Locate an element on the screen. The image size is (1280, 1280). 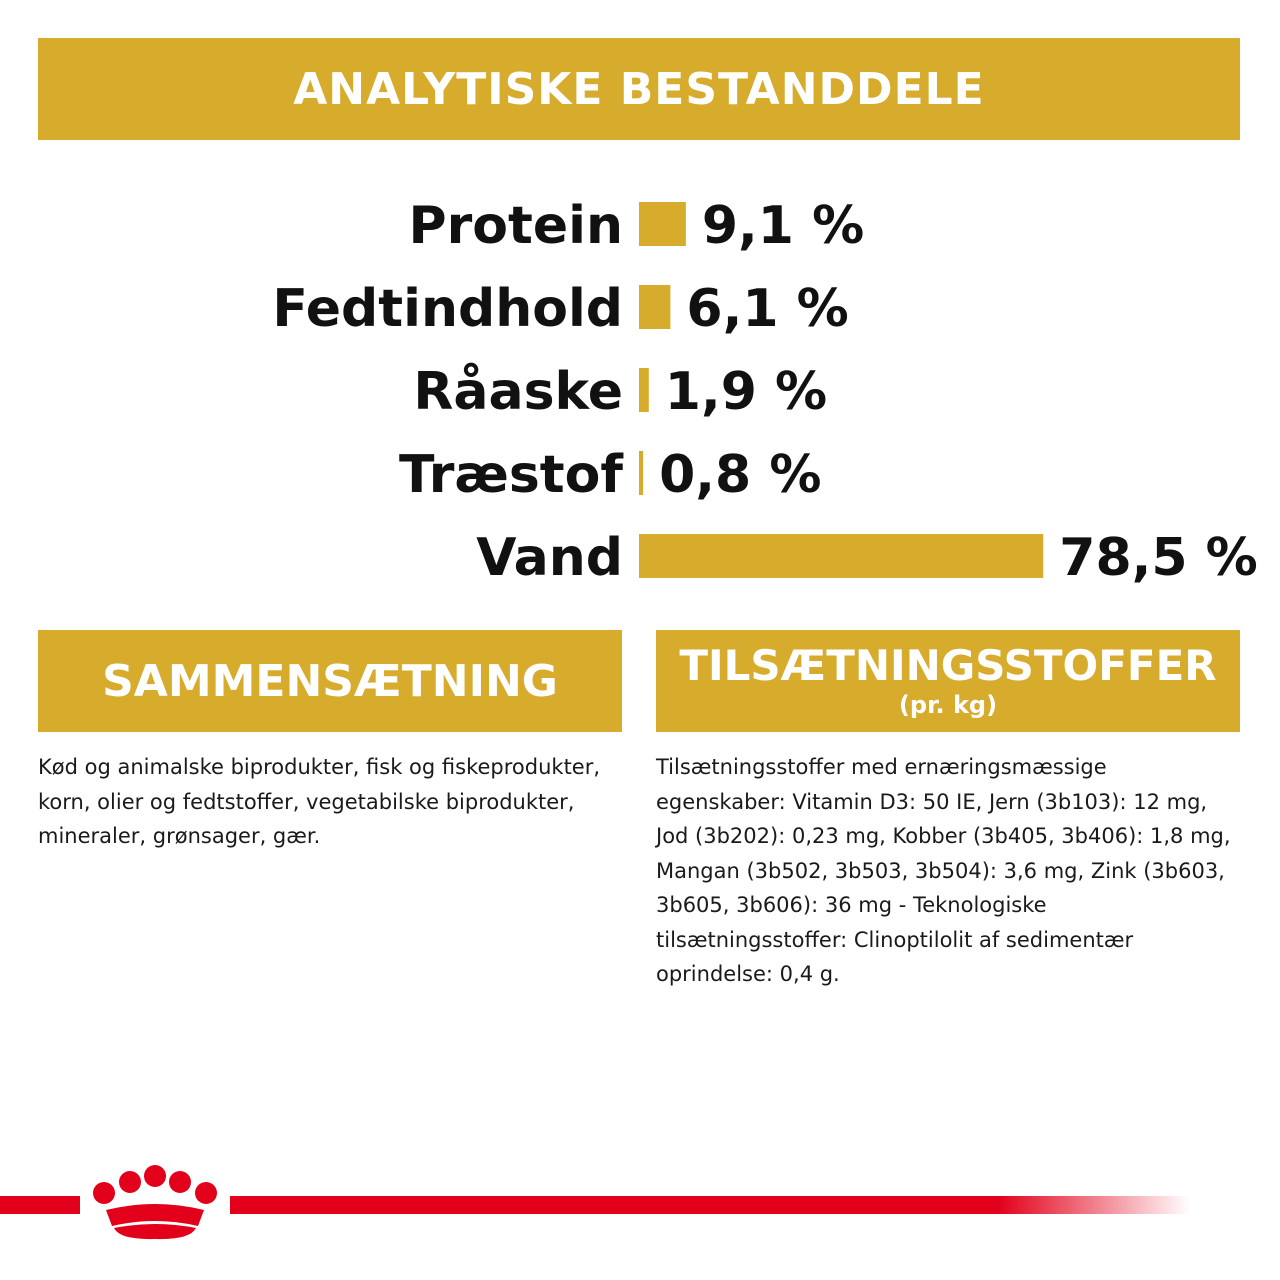
bar-category-label: Vand is located at coordinates (549, 558).